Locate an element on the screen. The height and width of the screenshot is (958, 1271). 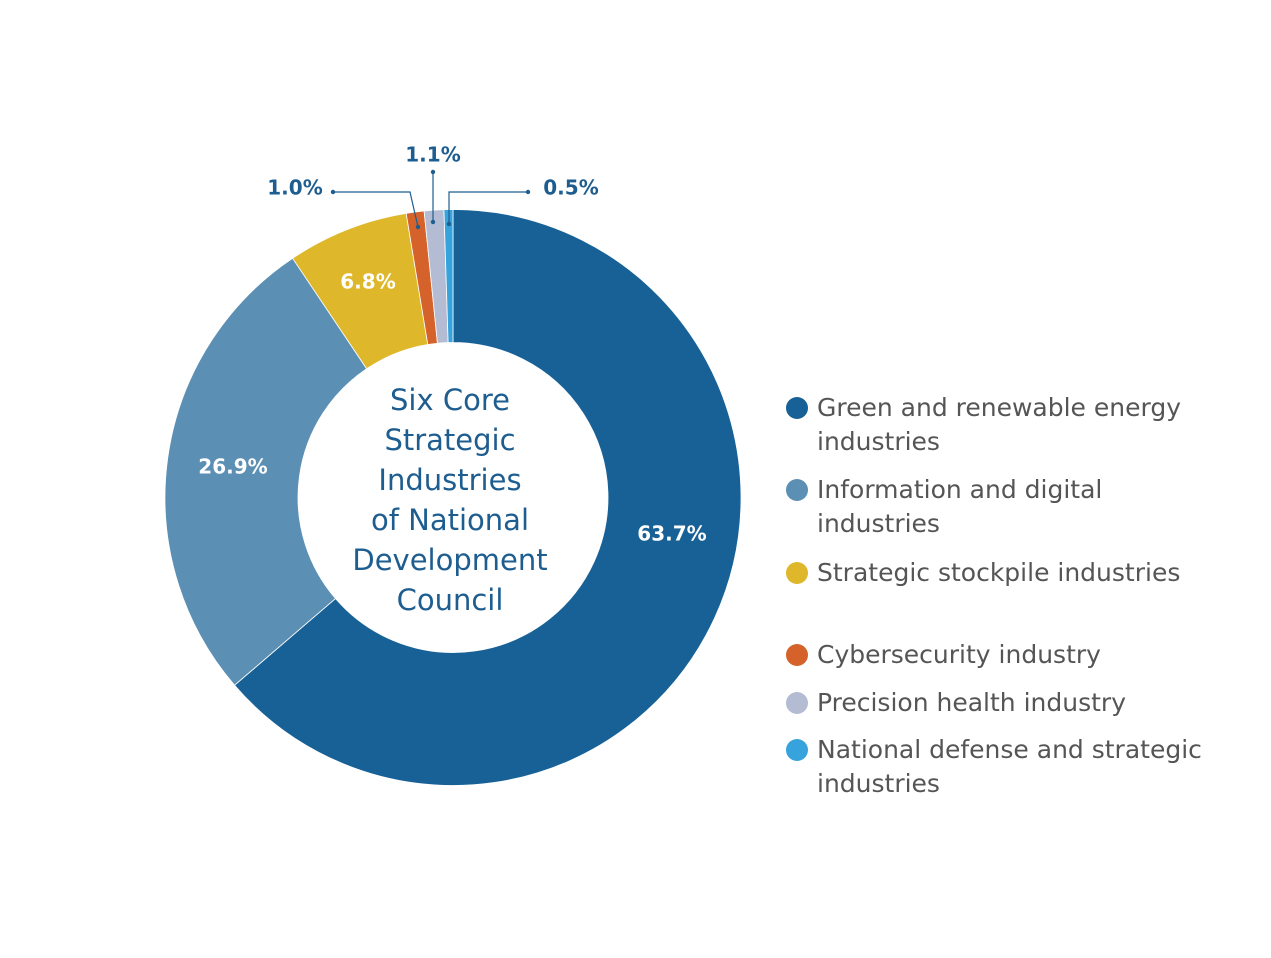
legend-item: Cybersecurity industry is located at coordinates (996, 655).